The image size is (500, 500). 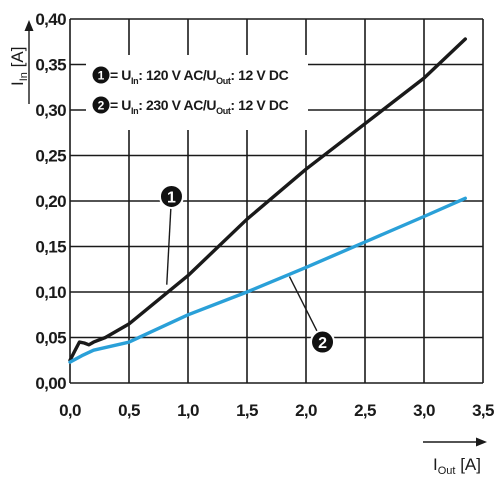 I want to click on x-tick-label: 3,5, so click(x=483, y=410).